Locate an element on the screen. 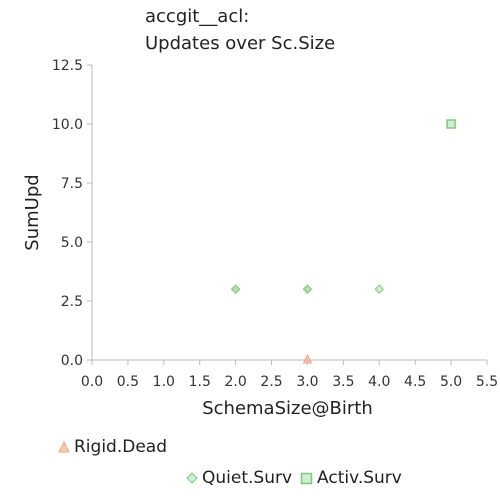  y-tick-label: 12.5 is located at coordinates (67, 66).